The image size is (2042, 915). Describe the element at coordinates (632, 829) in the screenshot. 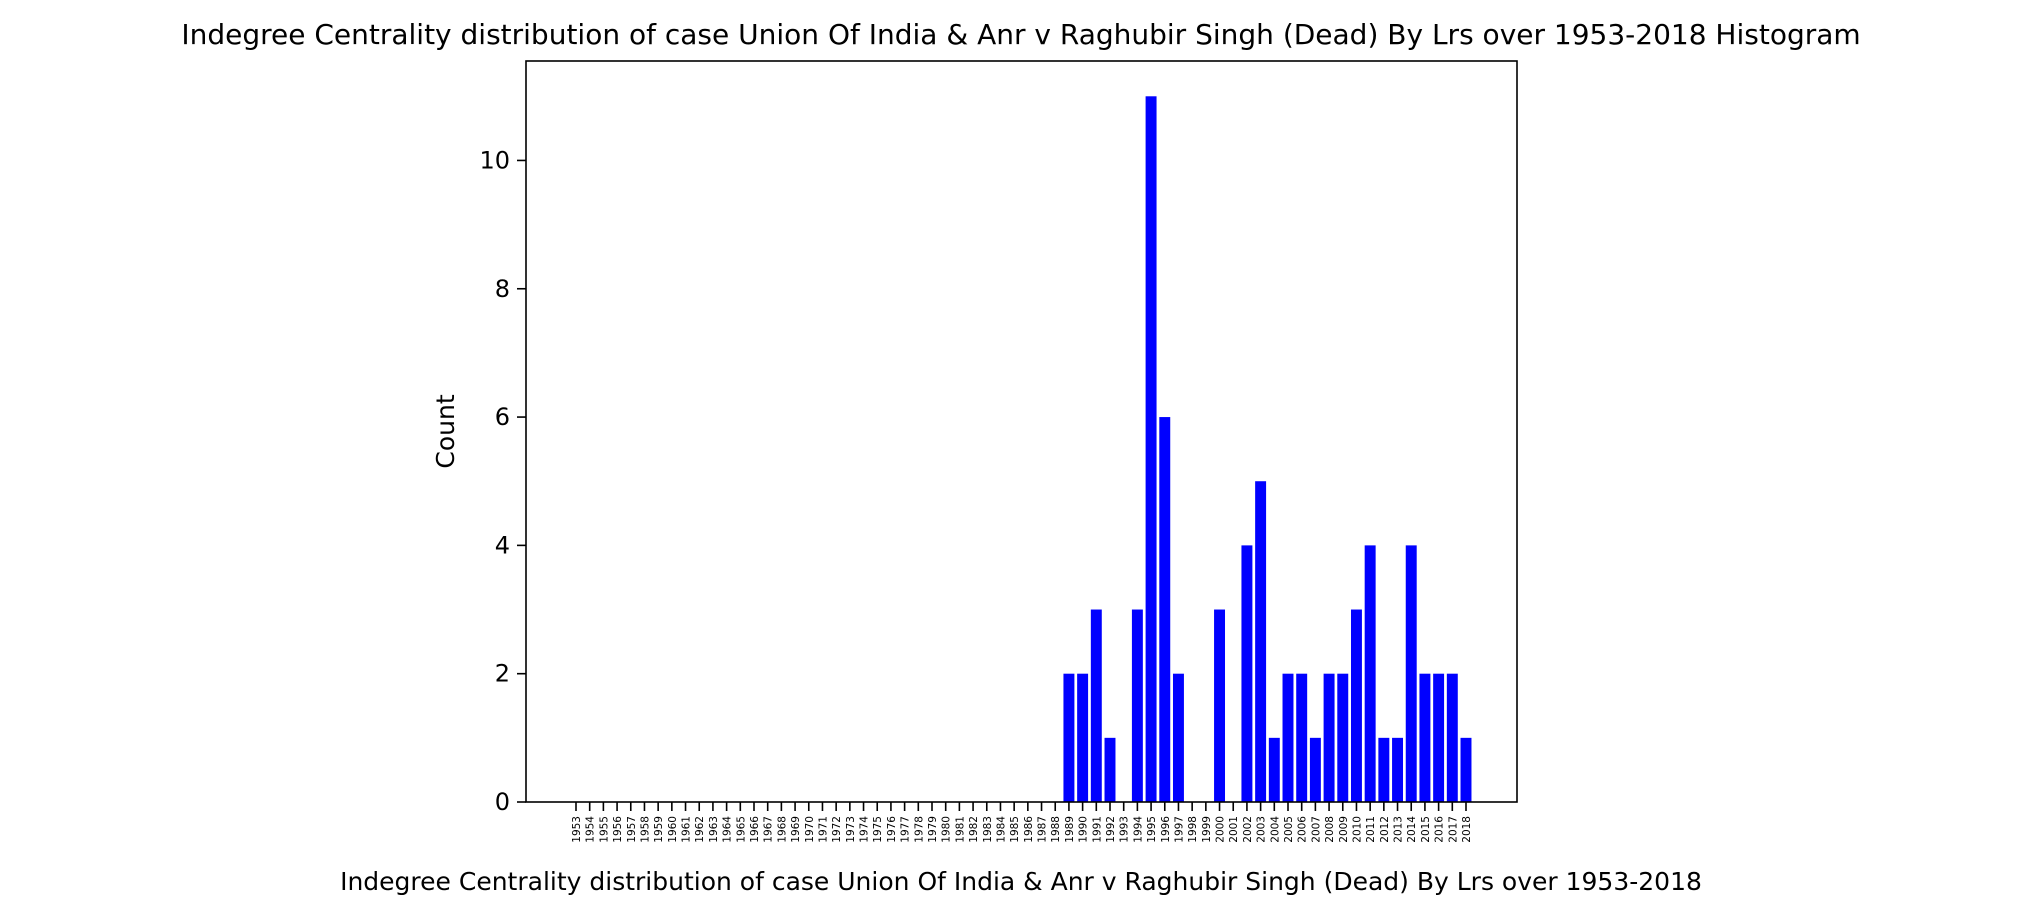

I see `x-tick-label-1957: 1957` at that location.